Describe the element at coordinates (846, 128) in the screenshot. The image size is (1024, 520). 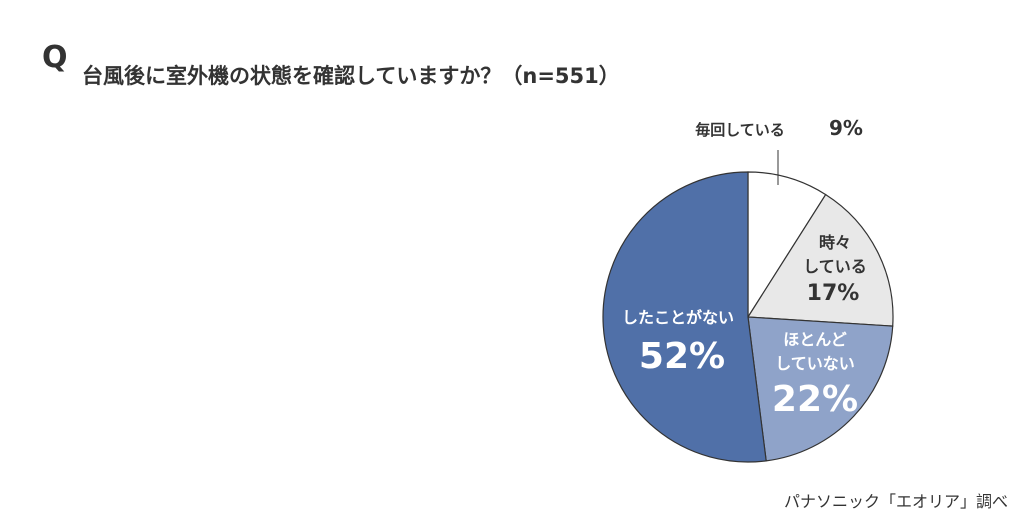
I see `value-label: 9%` at that location.